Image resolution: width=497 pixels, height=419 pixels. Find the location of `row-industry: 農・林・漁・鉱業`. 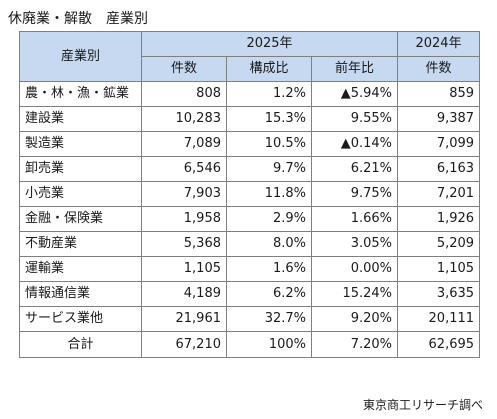

row-industry: 農・林・漁・鉱業 is located at coordinates (80, 94).